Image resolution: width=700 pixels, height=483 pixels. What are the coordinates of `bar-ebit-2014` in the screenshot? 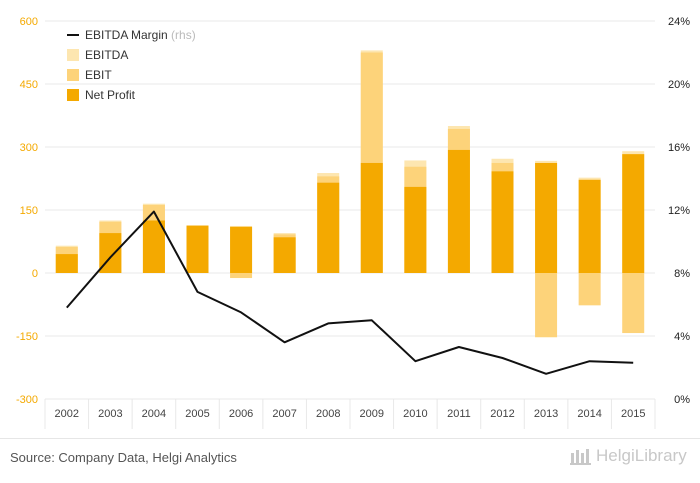 It's located at (589, 289).